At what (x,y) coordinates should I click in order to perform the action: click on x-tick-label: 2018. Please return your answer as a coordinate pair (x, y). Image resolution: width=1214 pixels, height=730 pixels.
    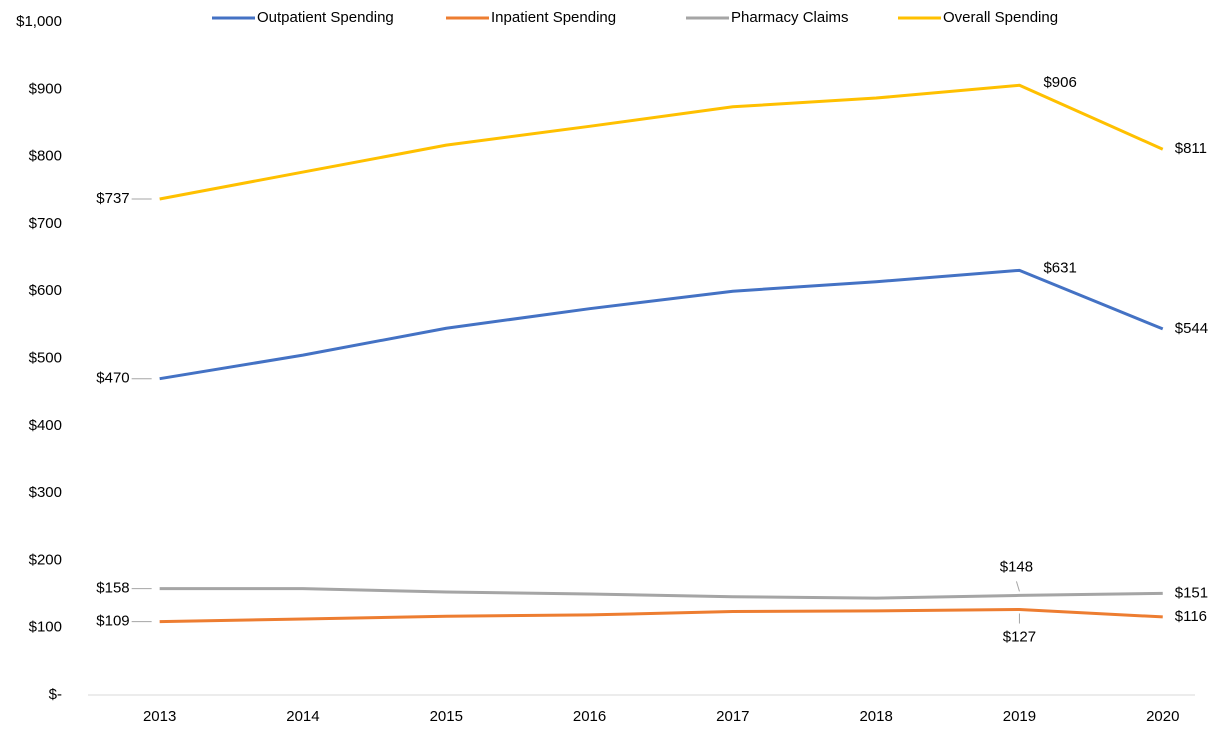
    Looking at the image, I should click on (875, 716).